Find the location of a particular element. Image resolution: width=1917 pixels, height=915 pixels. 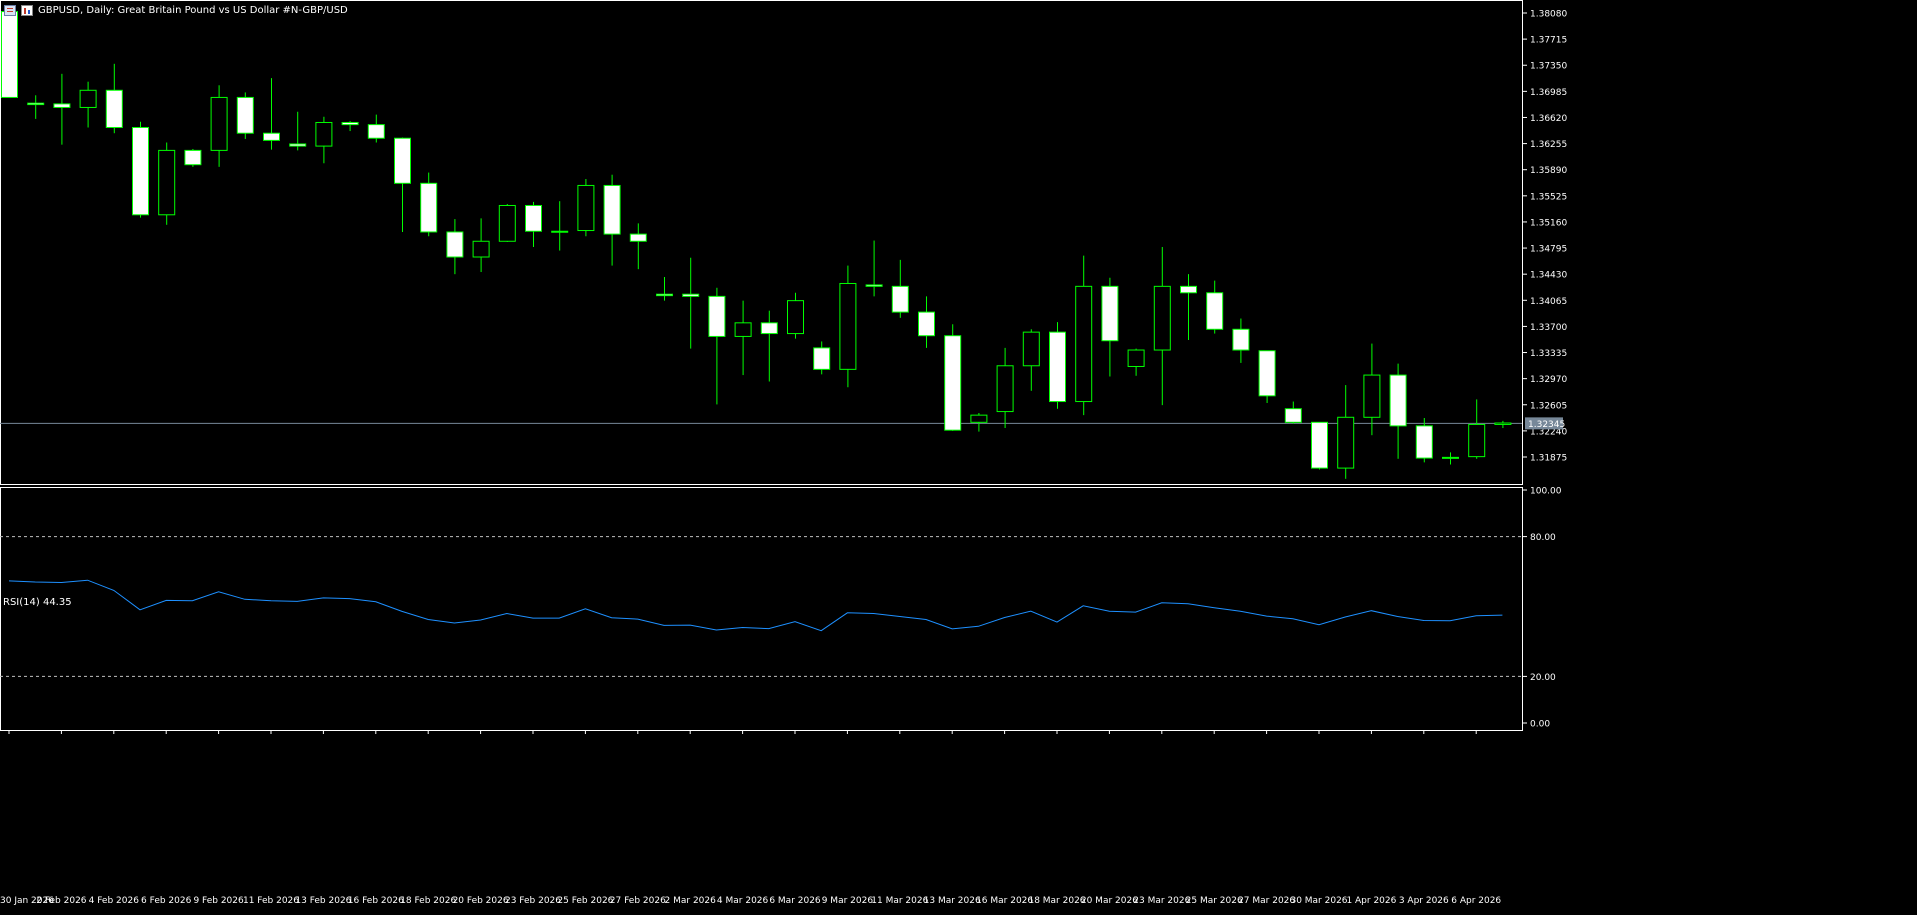

time-tick-label: 9 Mar 2026 is located at coordinates (848, 901).